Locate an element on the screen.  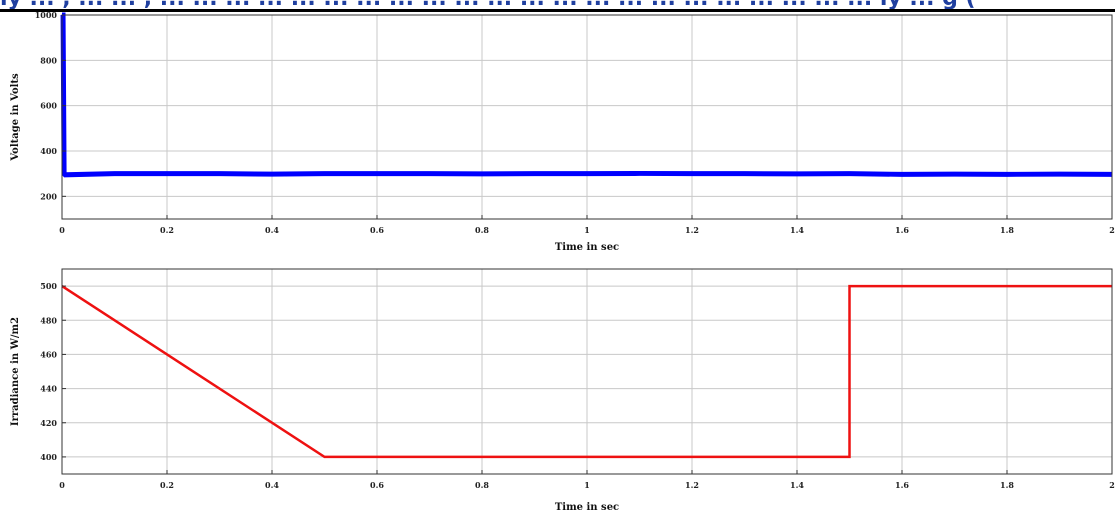
y-axis-label: Voltage in Volts is located at coordinates (15, 117).